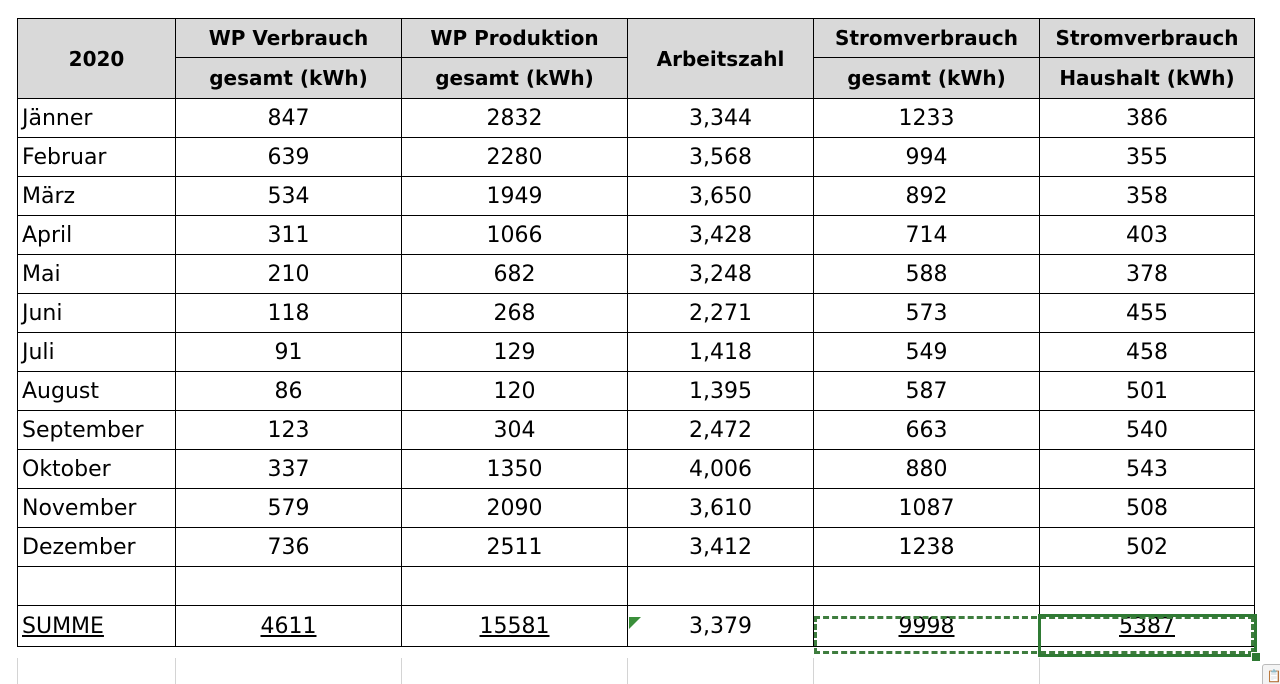  Describe the element at coordinates (926, 38) in the screenshot. I see `header-strom-gesamt-line1: Stromverbrauch` at that location.